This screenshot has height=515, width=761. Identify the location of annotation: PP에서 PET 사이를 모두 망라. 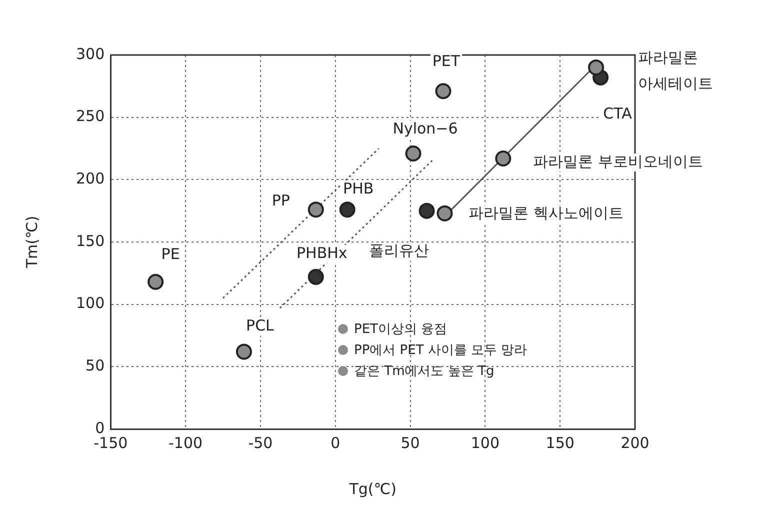
(441, 350).